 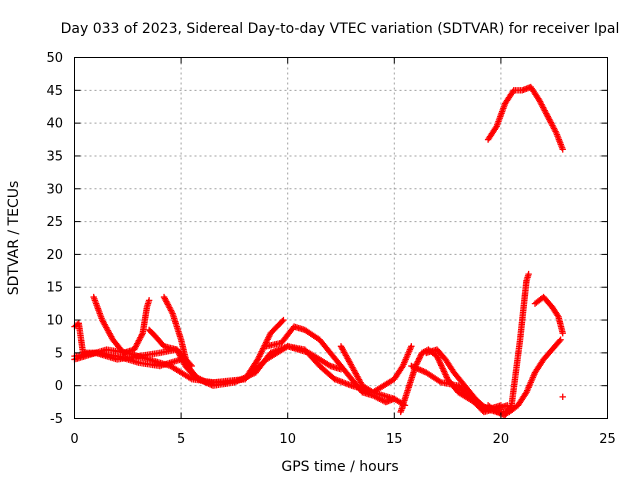 What do you see at coordinates (501, 439) in the screenshot?
I see `x-tick-label: 20` at bounding box center [501, 439].